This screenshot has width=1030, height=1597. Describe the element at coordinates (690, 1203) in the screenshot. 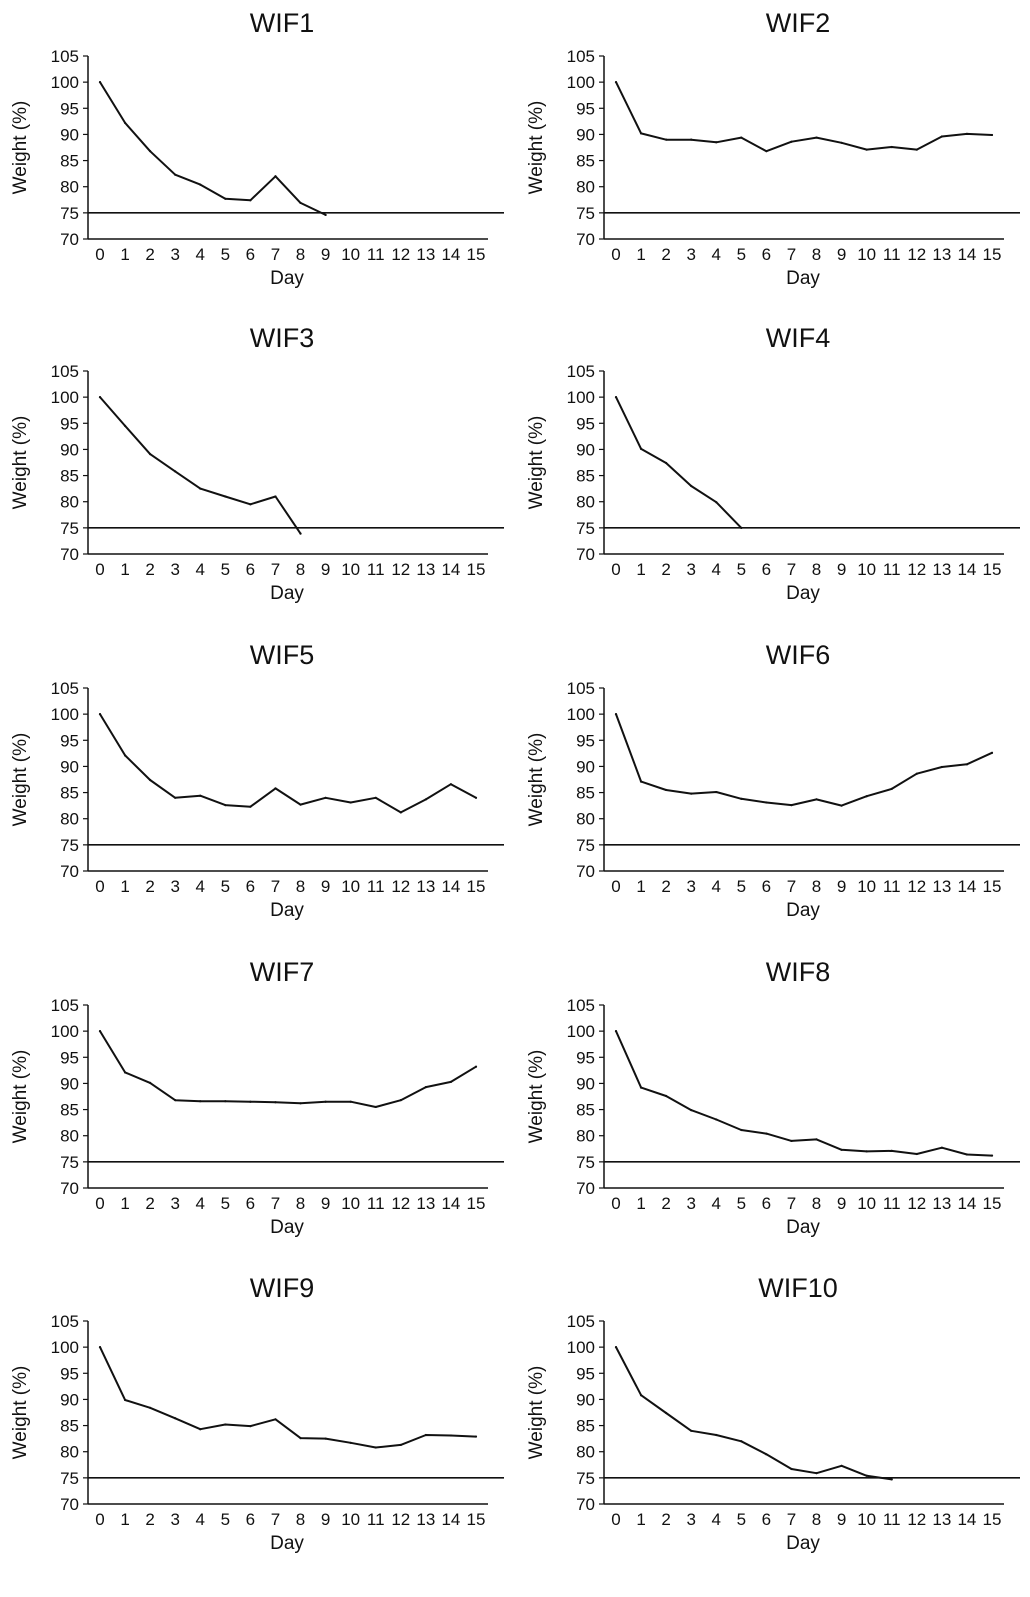

I see `chart-8-x-tick-label: 3` at that location.